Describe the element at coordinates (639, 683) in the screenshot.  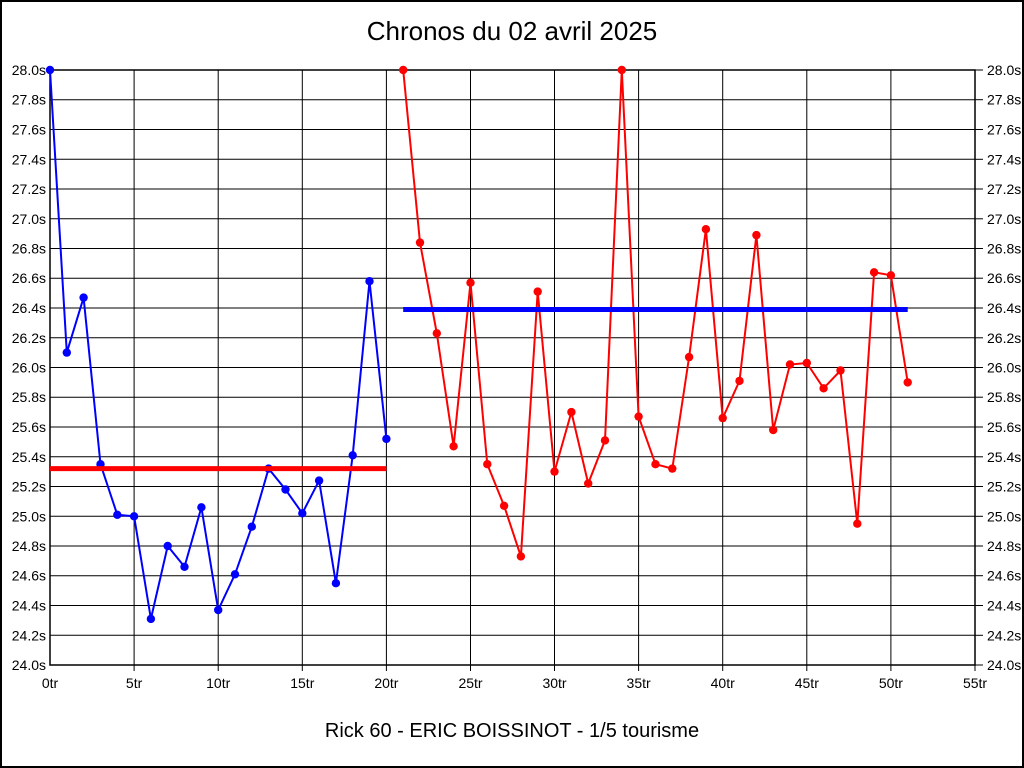
I see `svg-text: 35tr` at that location.